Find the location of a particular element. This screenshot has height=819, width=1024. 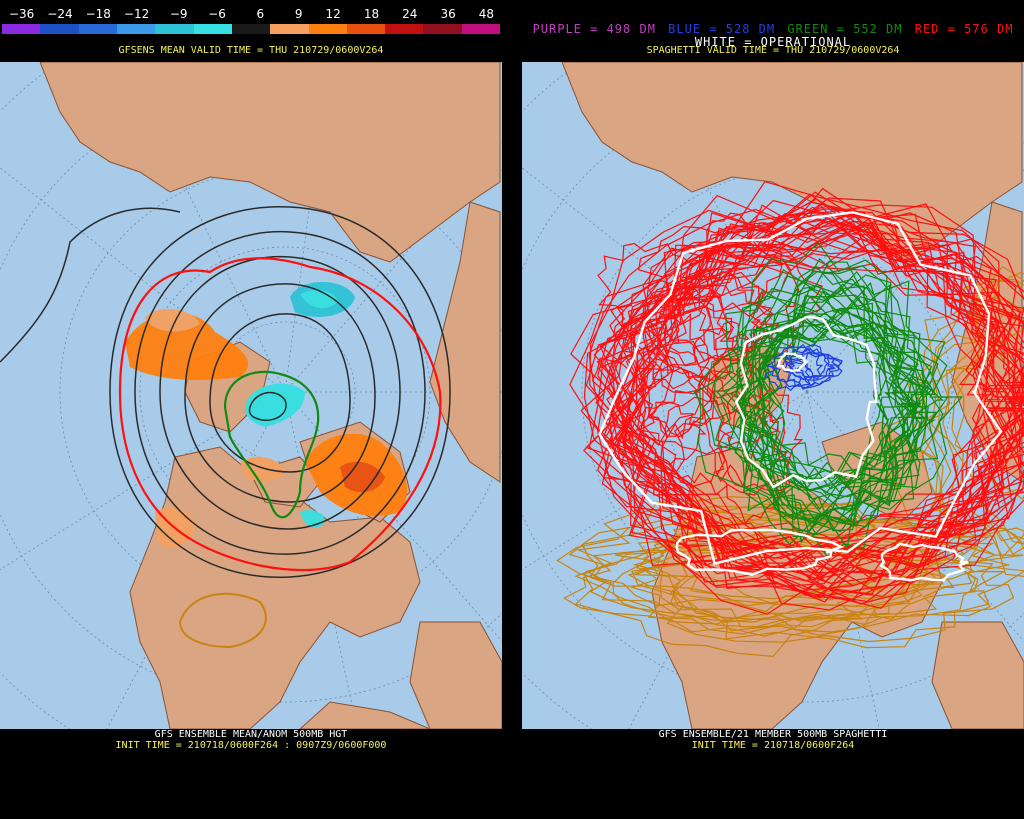

operational-528-contour is located at coordinates (792, 362).